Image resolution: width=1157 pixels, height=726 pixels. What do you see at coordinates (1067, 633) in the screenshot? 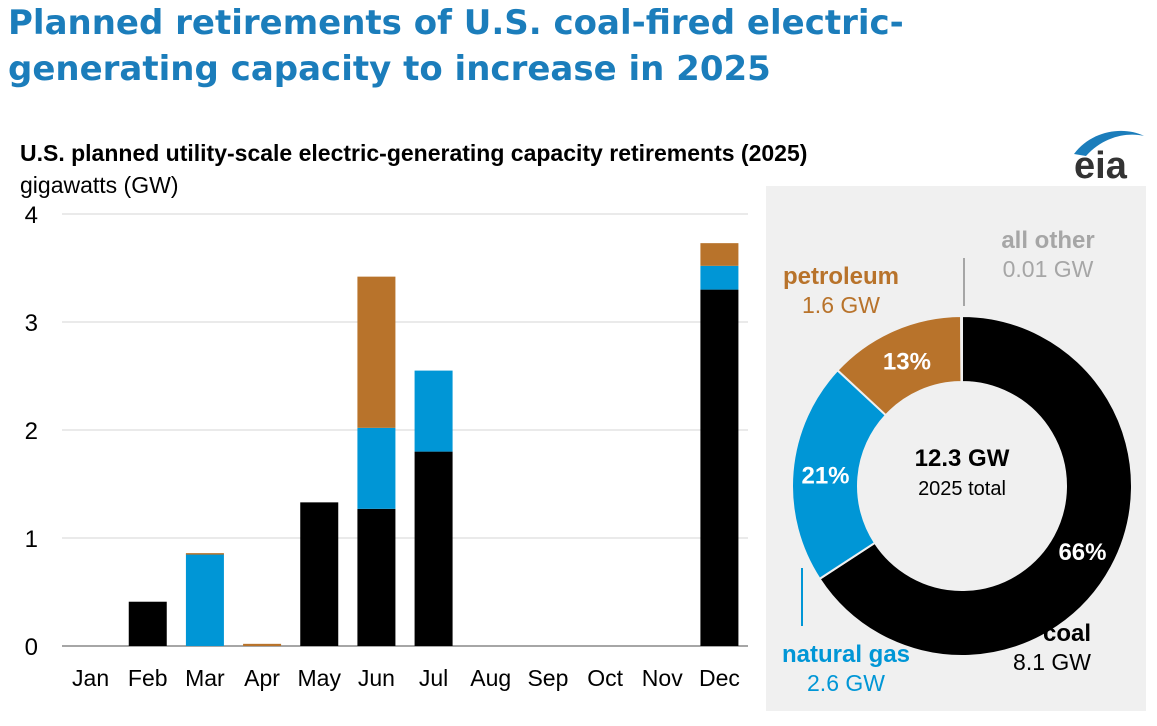
I see `slice-name-label: coal` at bounding box center [1067, 633].